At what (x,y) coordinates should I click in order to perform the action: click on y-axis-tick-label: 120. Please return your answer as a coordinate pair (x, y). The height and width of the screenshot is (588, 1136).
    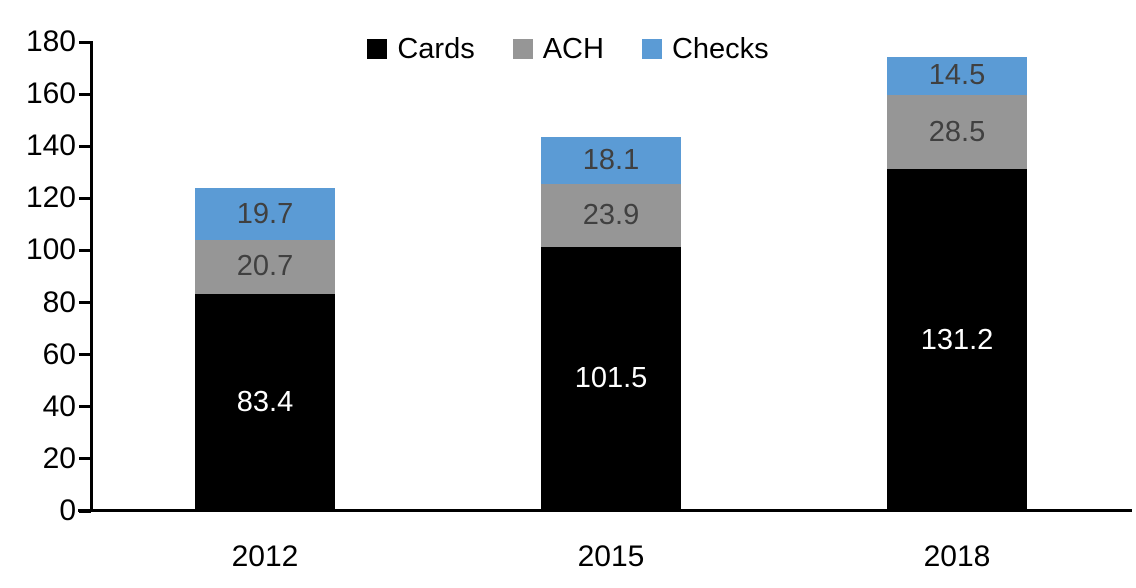
    Looking at the image, I should click on (50, 198).